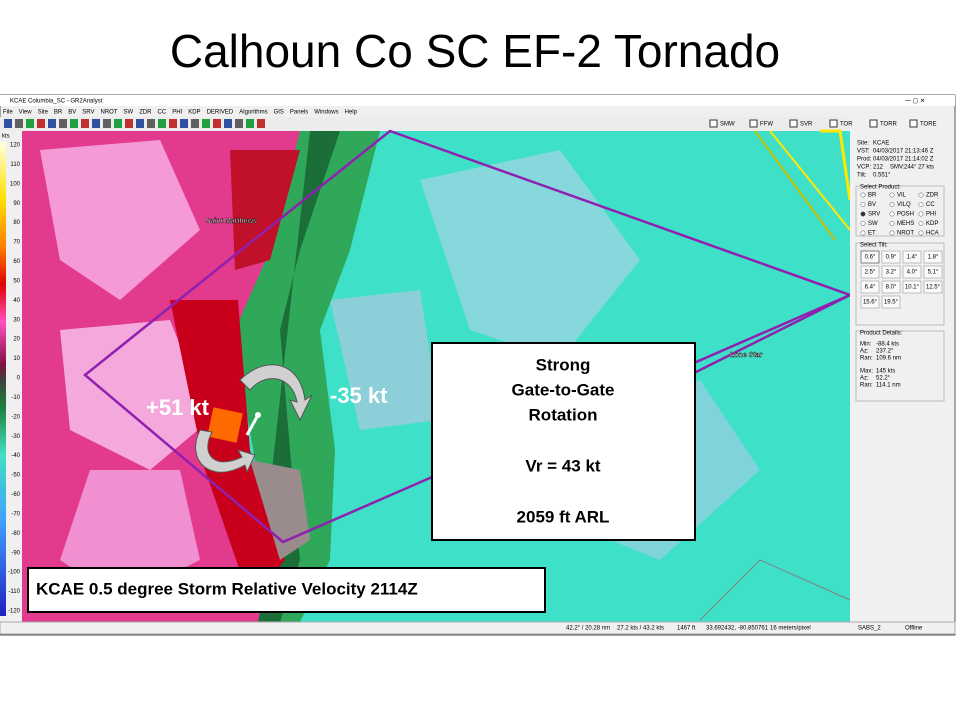 Image resolution: width=960 pixels, height=720 pixels. What do you see at coordinates (299, 113) in the screenshot?
I see `menu-item: Panels` at bounding box center [299, 113].